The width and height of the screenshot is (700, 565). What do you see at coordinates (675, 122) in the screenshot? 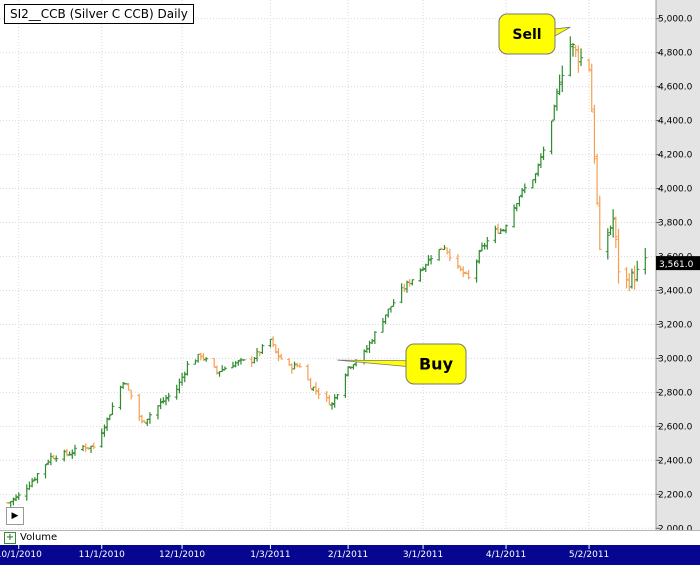
I see `y-tick-label: 4,400.0` at bounding box center [675, 122].